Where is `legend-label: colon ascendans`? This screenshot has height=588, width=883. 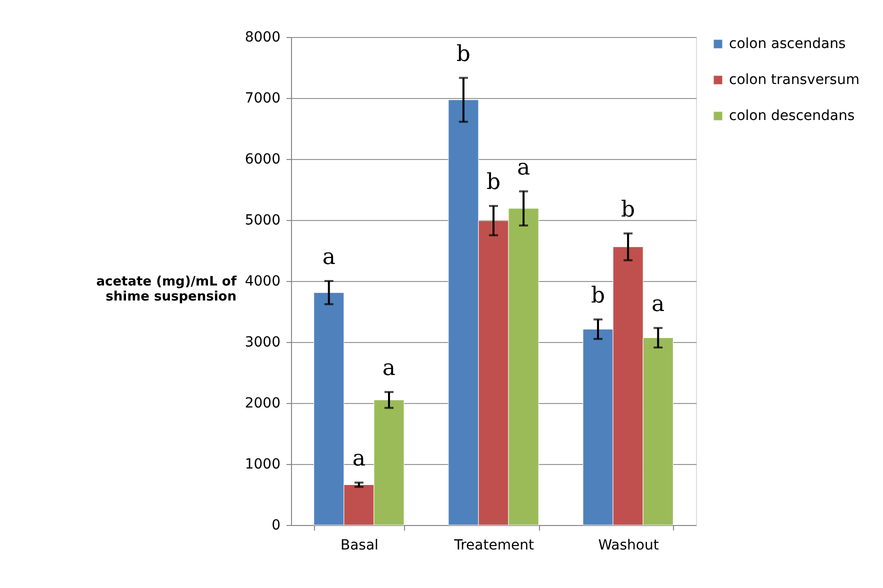
legend-label: colon ascendans is located at coordinates (787, 44).